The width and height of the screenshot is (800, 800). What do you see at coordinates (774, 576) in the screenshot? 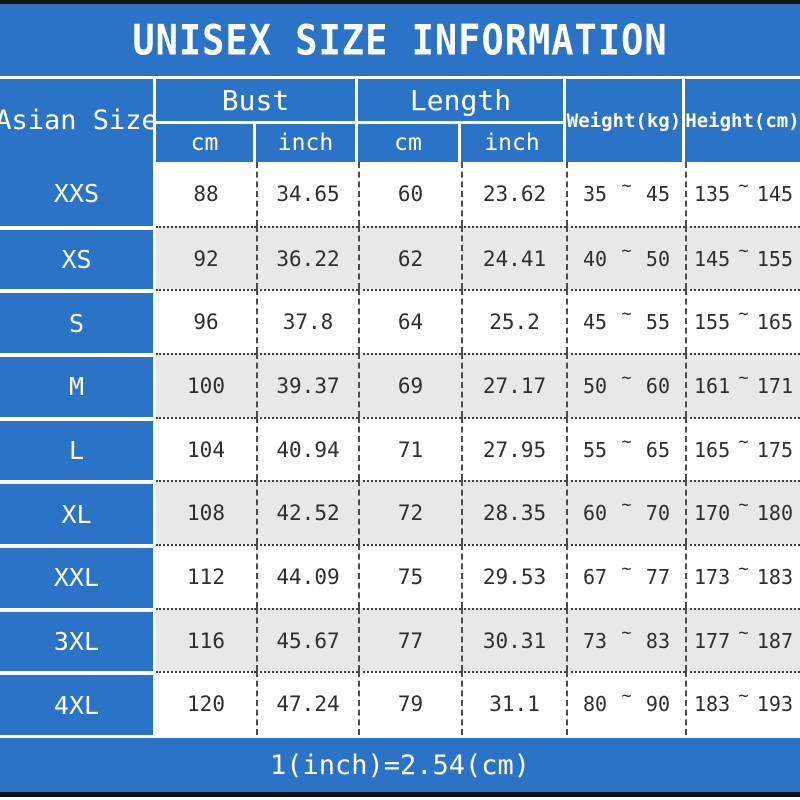
I see `height-max: 183` at bounding box center [774, 576].